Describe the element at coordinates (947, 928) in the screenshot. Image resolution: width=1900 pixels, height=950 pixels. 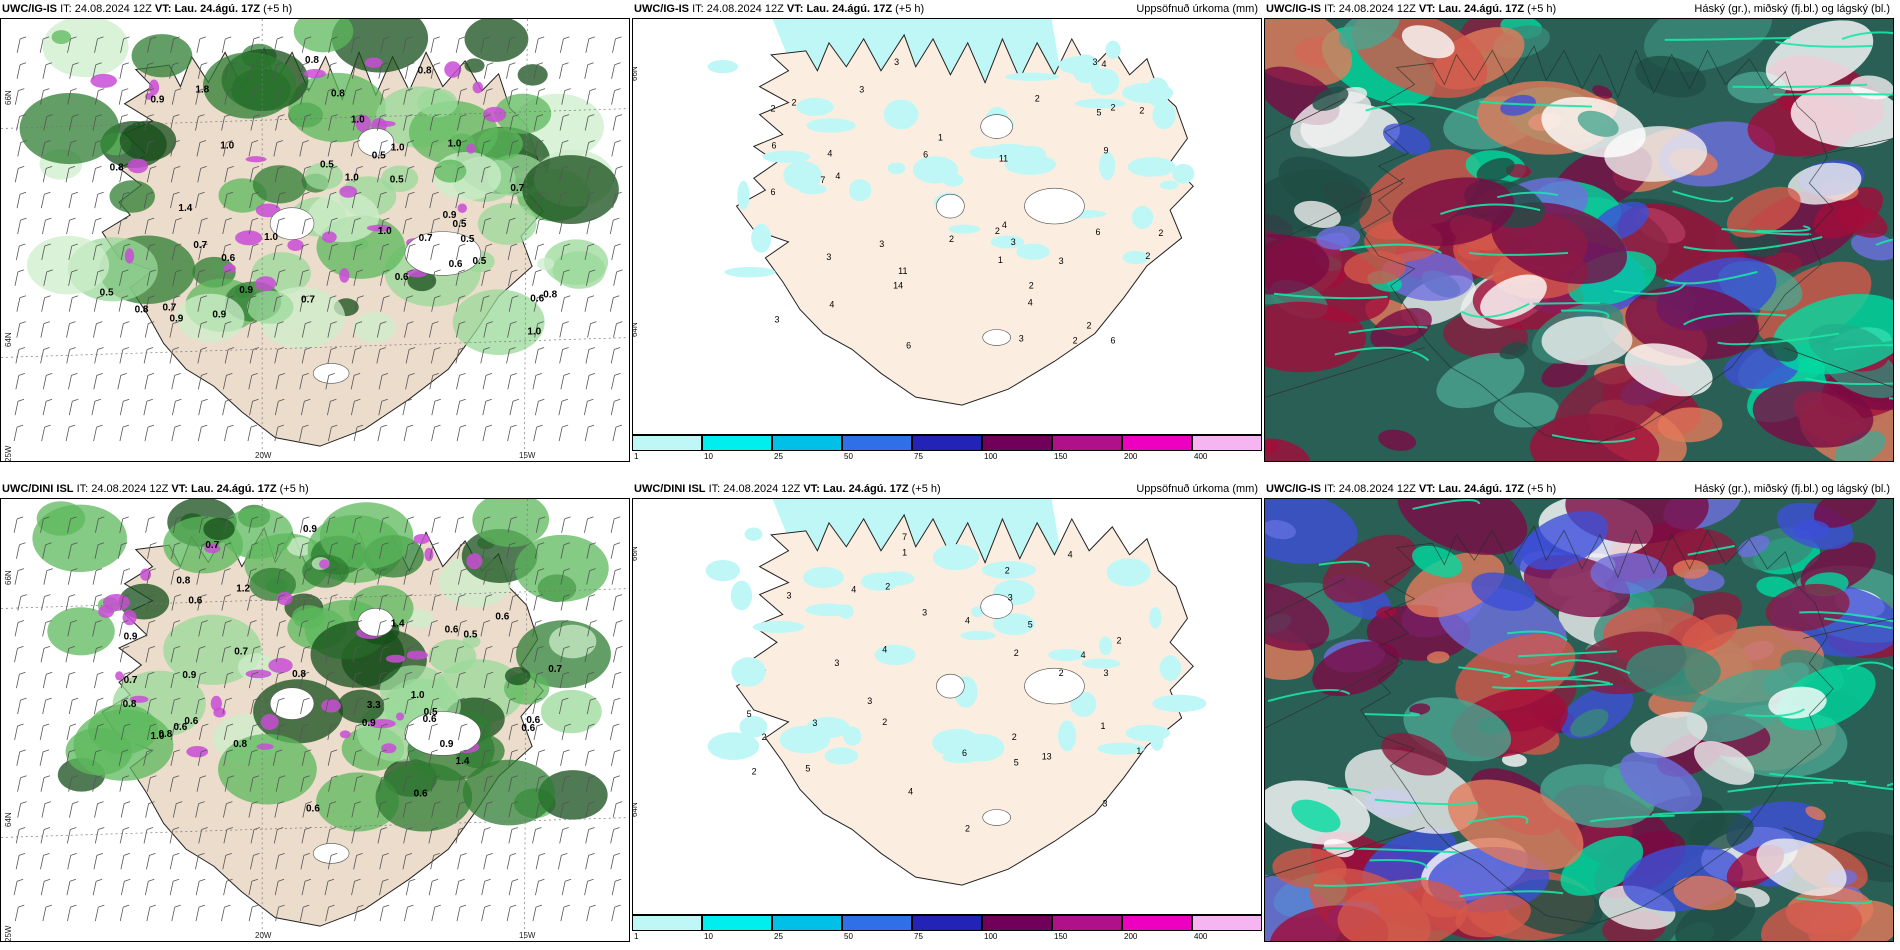
I see `precip-colorbar: 1 10 25 50 75 100 150 200 400` at that location.